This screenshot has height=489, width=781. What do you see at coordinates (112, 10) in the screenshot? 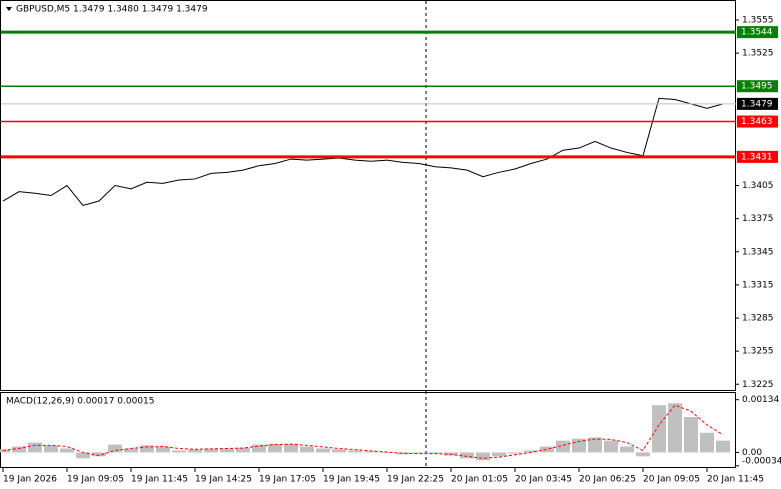
I see `chart-title: GBPUSD,M5 1.3479 1.3480 1.3479 1.3479` at bounding box center [112, 10].